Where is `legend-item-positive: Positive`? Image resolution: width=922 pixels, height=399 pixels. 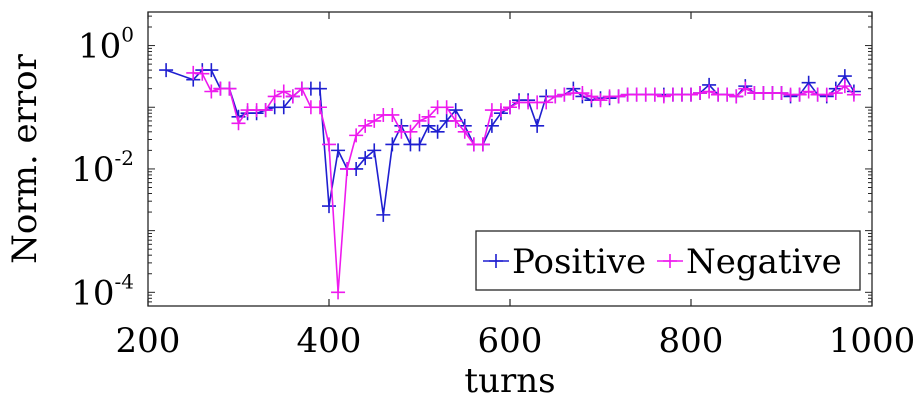 legend-item-positive: Positive is located at coordinates (564, 262).